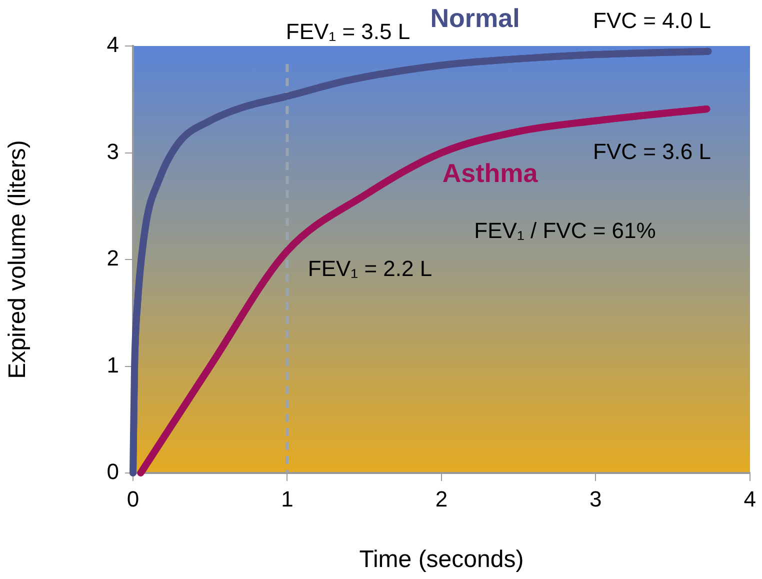  I want to click on y-axis-title: Expired volume (liters), so click(18, 259).